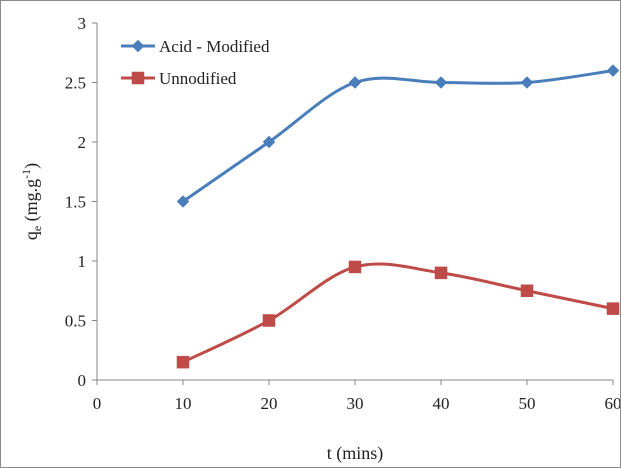 The image size is (621, 468). Describe the element at coordinates (75, 83) in the screenshot. I see `y-tick-label: 2.5` at that location.